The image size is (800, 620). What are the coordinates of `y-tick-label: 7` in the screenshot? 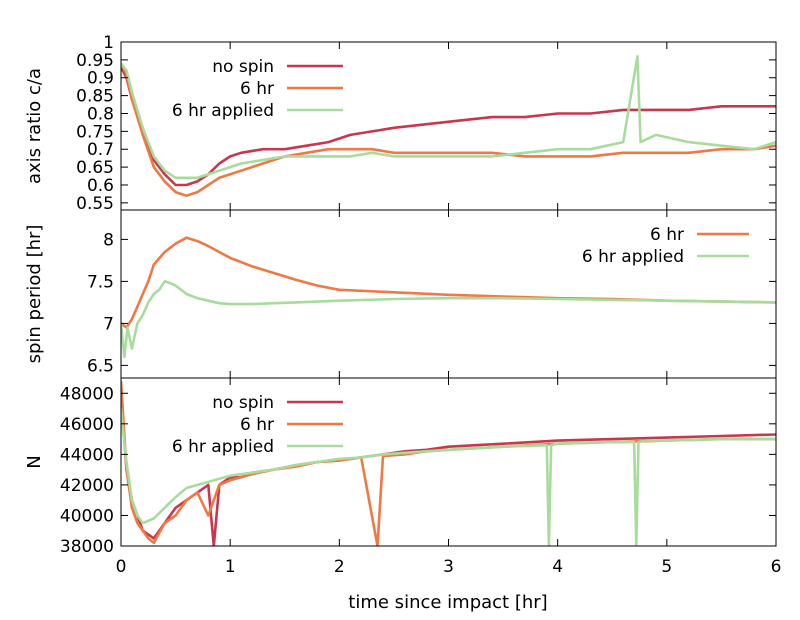 It's located at (108, 324).